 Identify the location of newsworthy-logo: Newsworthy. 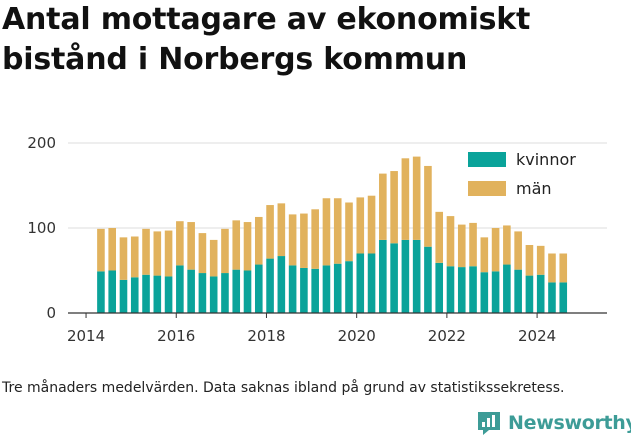
(553, 423).